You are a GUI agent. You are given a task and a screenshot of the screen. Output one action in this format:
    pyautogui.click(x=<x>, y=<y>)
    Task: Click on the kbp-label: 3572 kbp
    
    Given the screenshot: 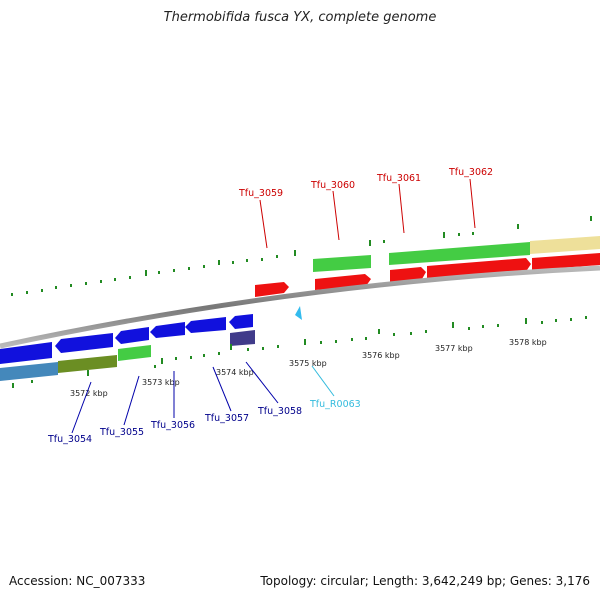 What is the action you would take?
    pyautogui.click(x=89, y=393)
    